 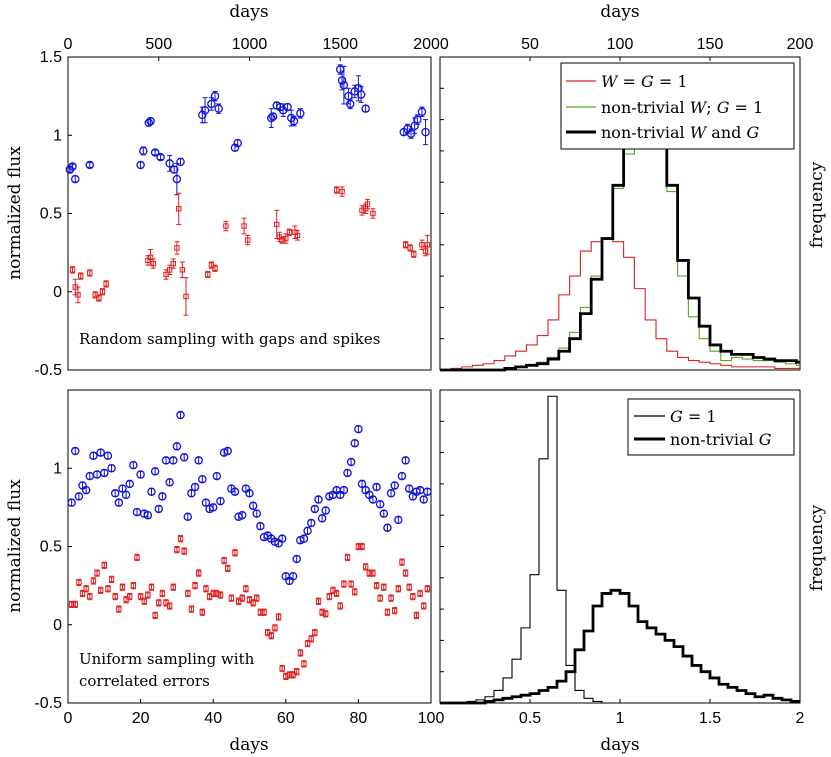 I want to click on legend-label-green: non-trivial W; G = 1, so click(x=682, y=107).